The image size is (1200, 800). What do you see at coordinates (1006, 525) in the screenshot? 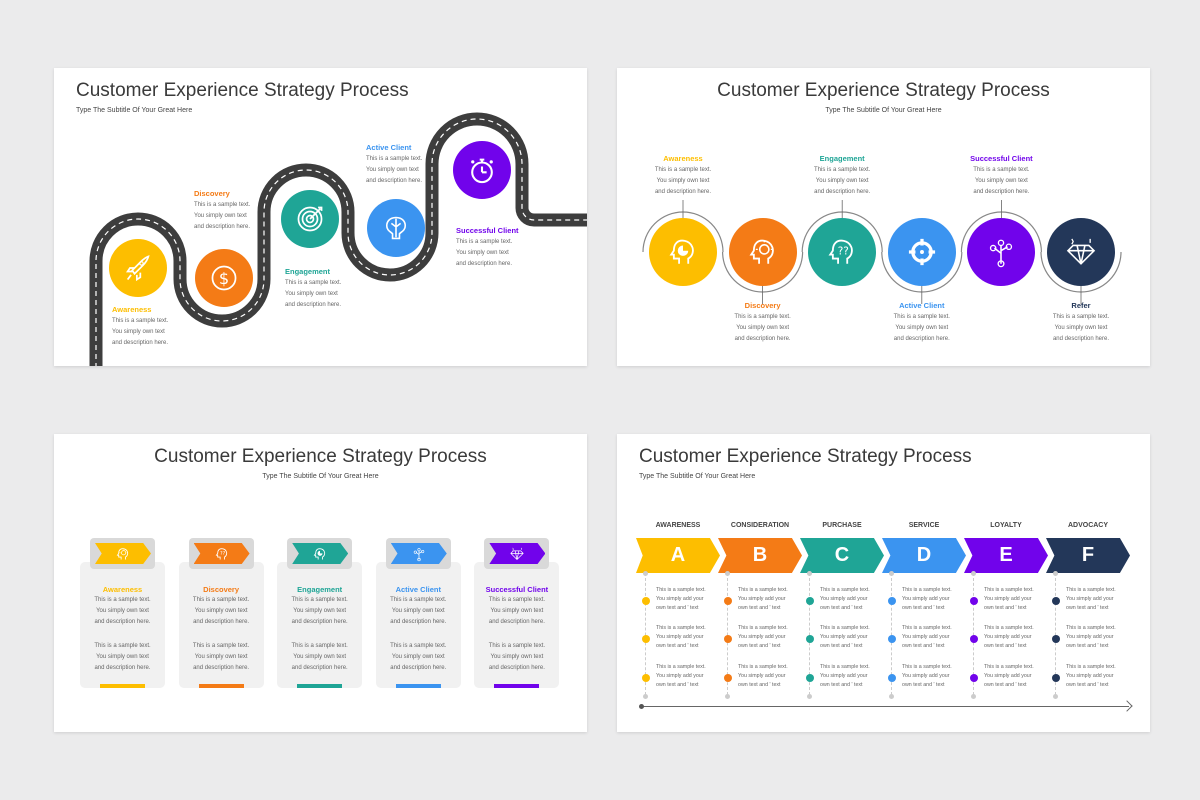
I see `stage-header: LOYALTY` at bounding box center [1006, 525].